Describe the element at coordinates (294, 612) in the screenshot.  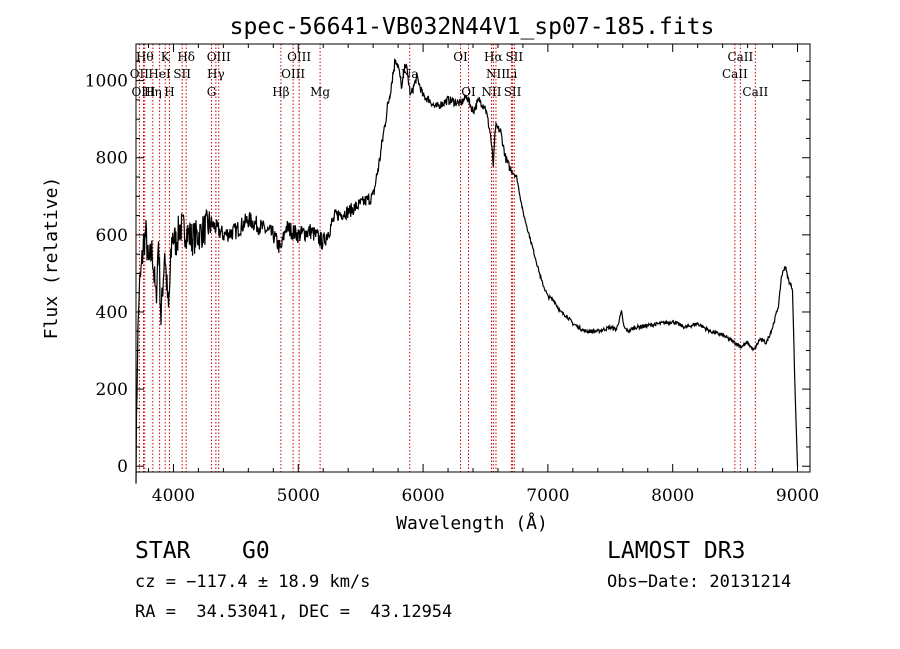
I see `coordinates: RA = 34.53041, DEC = 43.12954` at that location.